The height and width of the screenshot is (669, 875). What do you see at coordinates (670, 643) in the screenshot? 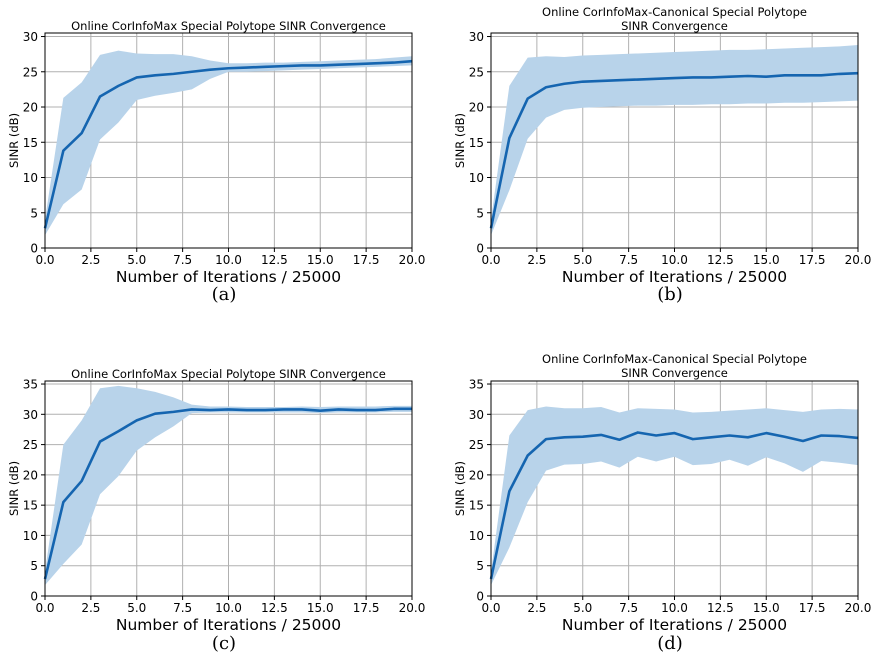
I see `panel-caption: (d)` at bounding box center [670, 643].